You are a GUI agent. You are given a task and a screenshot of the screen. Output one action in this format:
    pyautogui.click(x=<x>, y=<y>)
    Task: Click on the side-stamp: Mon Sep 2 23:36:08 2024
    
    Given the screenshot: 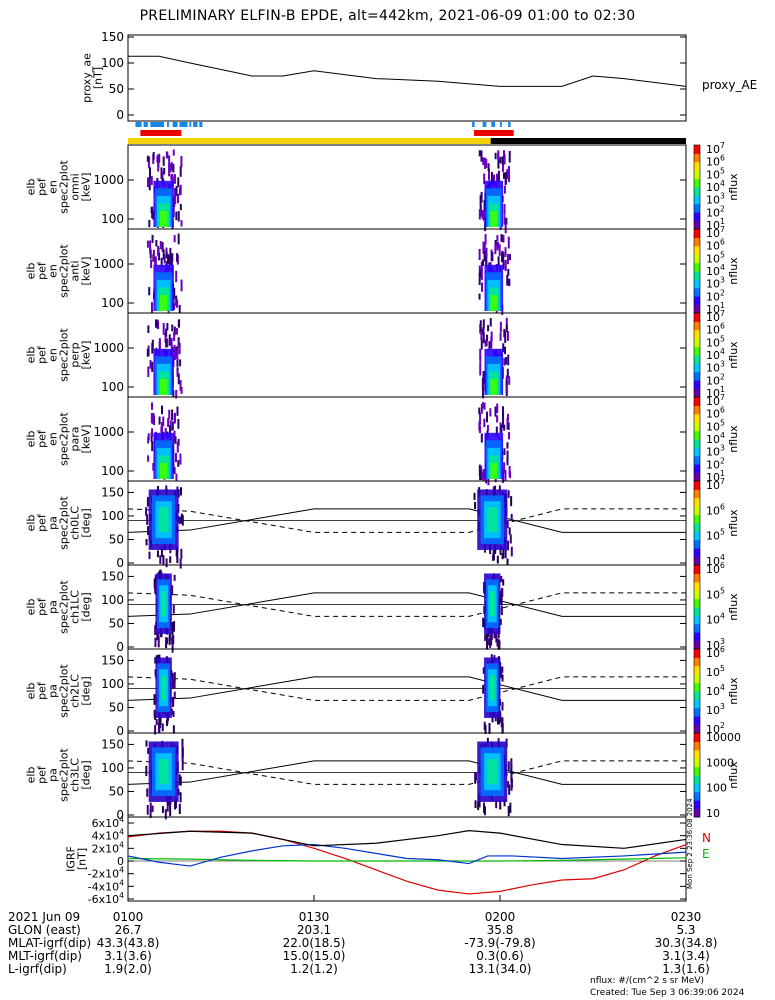 What is the action you would take?
    pyautogui.click(x=690, y=843)
    